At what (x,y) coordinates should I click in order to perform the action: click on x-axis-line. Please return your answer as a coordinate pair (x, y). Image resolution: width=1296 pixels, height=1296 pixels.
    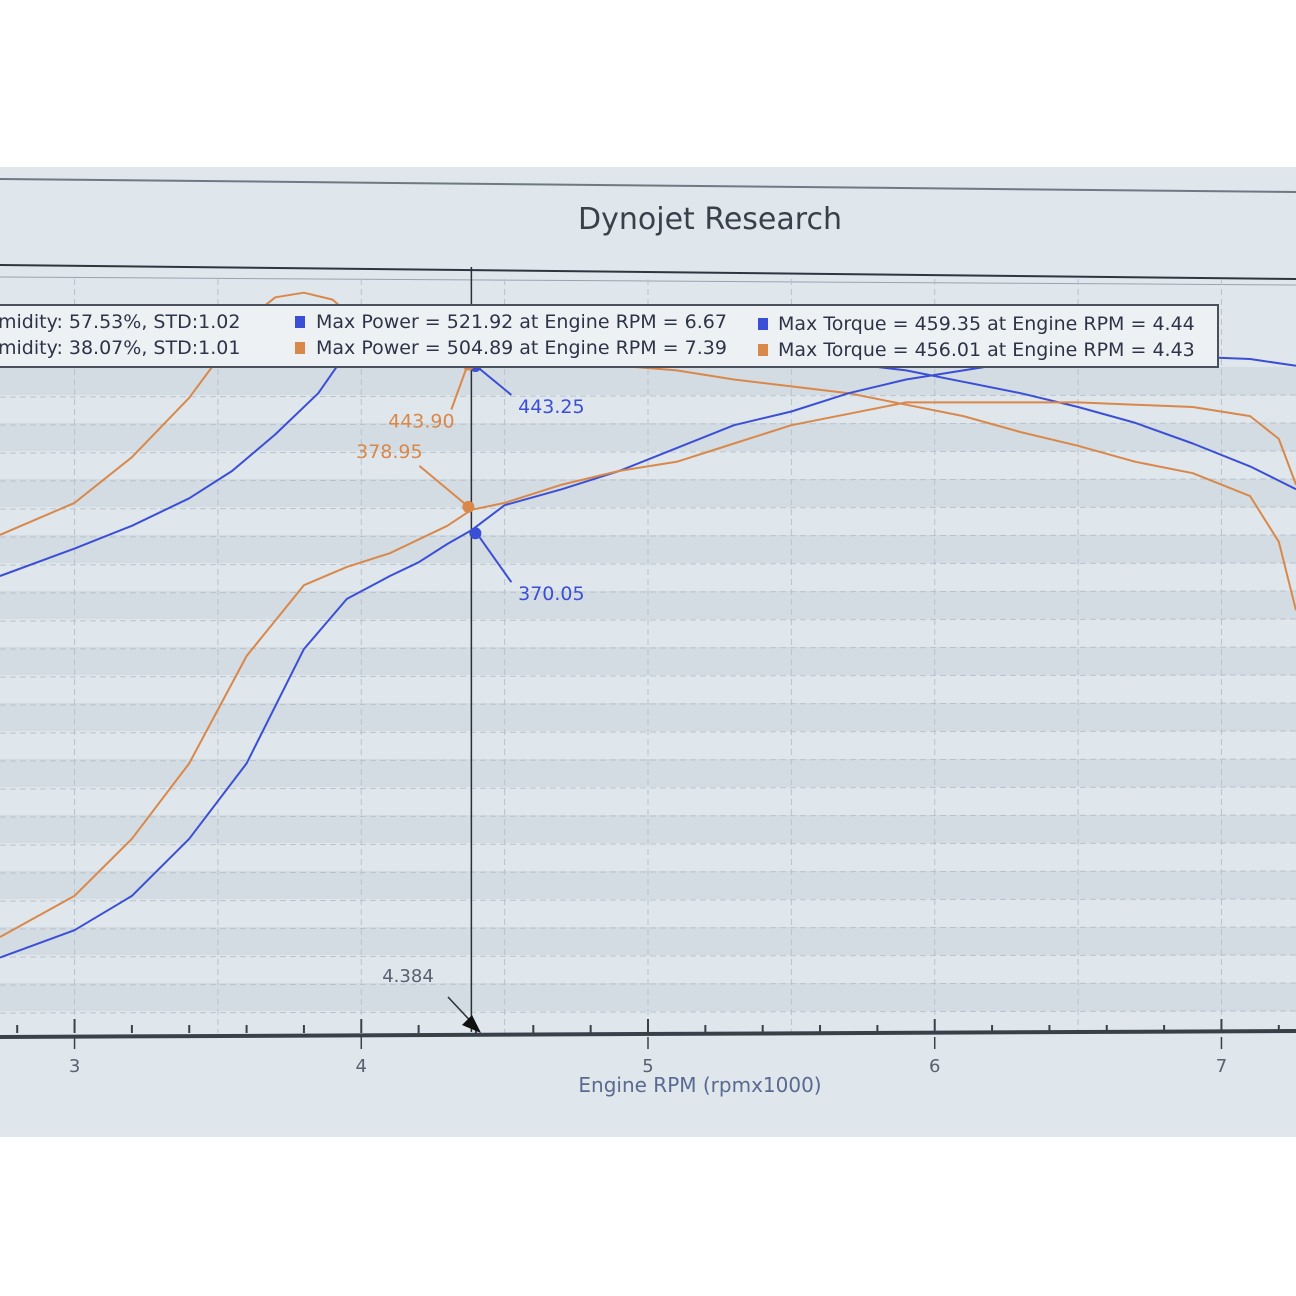
    Looking at the image, I should click on (648, 1034).